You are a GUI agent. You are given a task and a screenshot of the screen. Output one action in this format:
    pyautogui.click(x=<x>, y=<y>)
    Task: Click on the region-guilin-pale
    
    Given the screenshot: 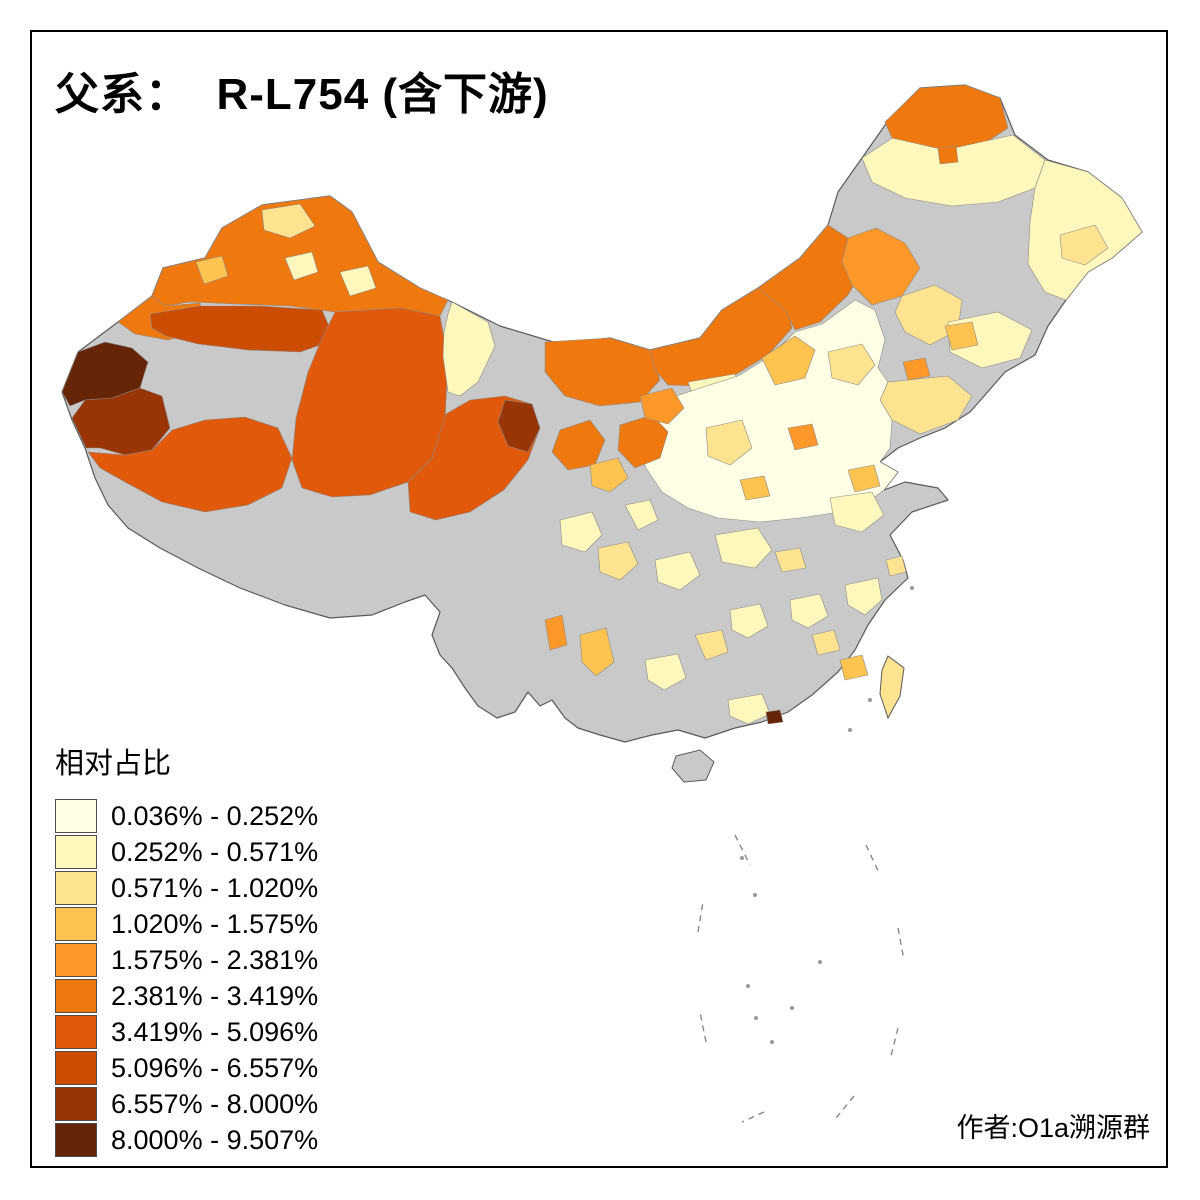 What is the action you would take?
    pyautogui.click(x=711, y=645)
    